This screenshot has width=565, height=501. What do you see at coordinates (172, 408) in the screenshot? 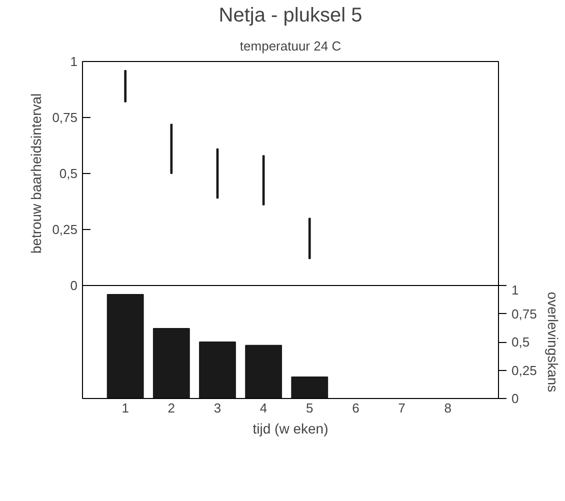
I see `x-tick-label: 2` at bounding box center [172, 408].